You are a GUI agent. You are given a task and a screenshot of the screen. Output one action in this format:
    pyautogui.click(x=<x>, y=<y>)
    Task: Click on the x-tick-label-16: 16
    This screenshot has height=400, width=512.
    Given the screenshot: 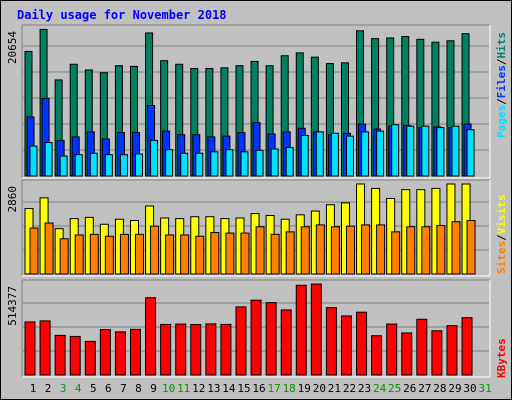 What is the action you would take?
    pyautogui.click(x=258, y=388)
    